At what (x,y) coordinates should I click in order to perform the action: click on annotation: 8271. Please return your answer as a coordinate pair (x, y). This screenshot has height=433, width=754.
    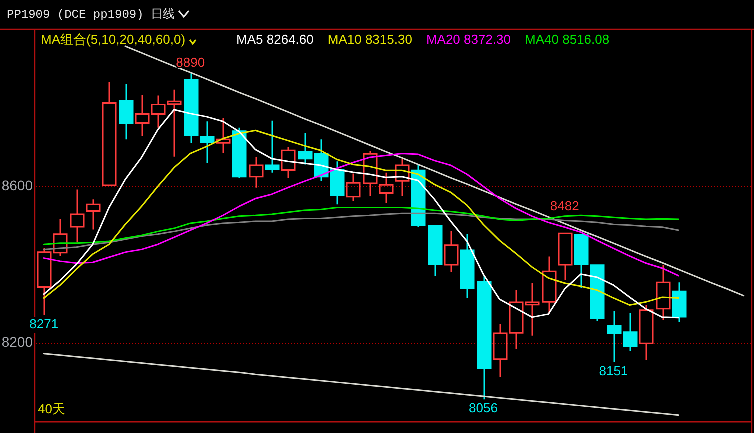
    Looking at the image, I should click on (44, 324).